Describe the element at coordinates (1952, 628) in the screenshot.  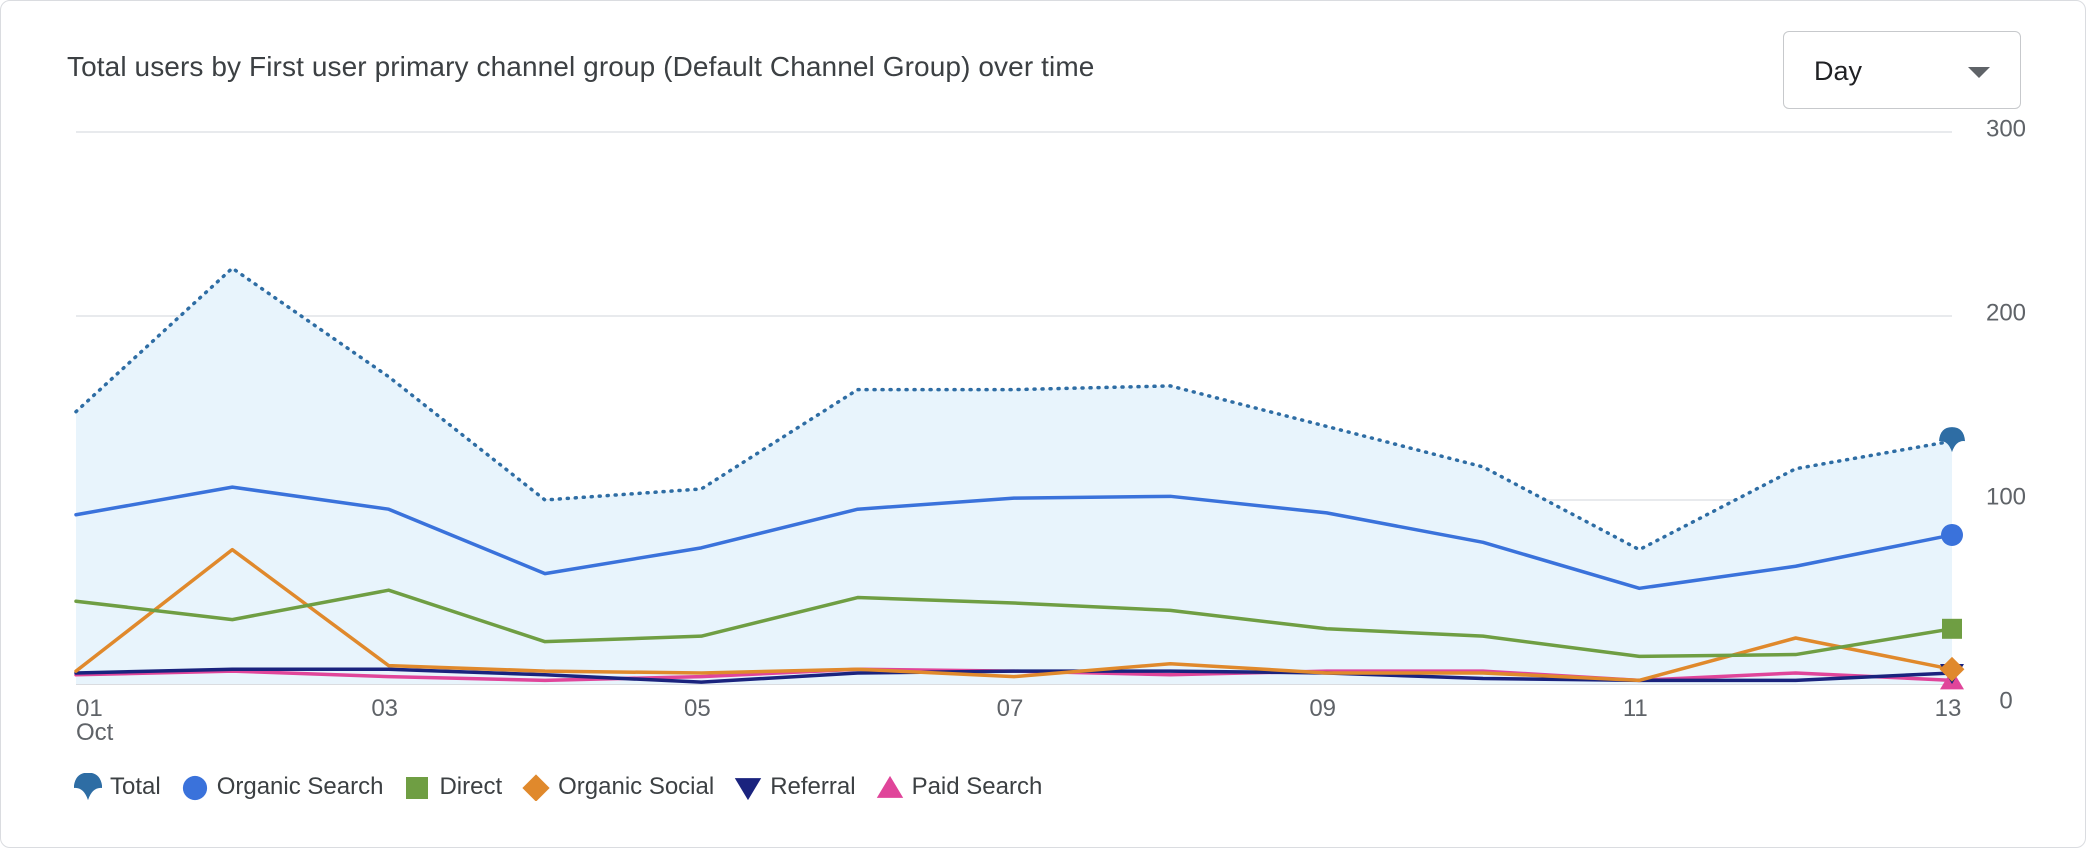
I see `data-point-direct` at that location.